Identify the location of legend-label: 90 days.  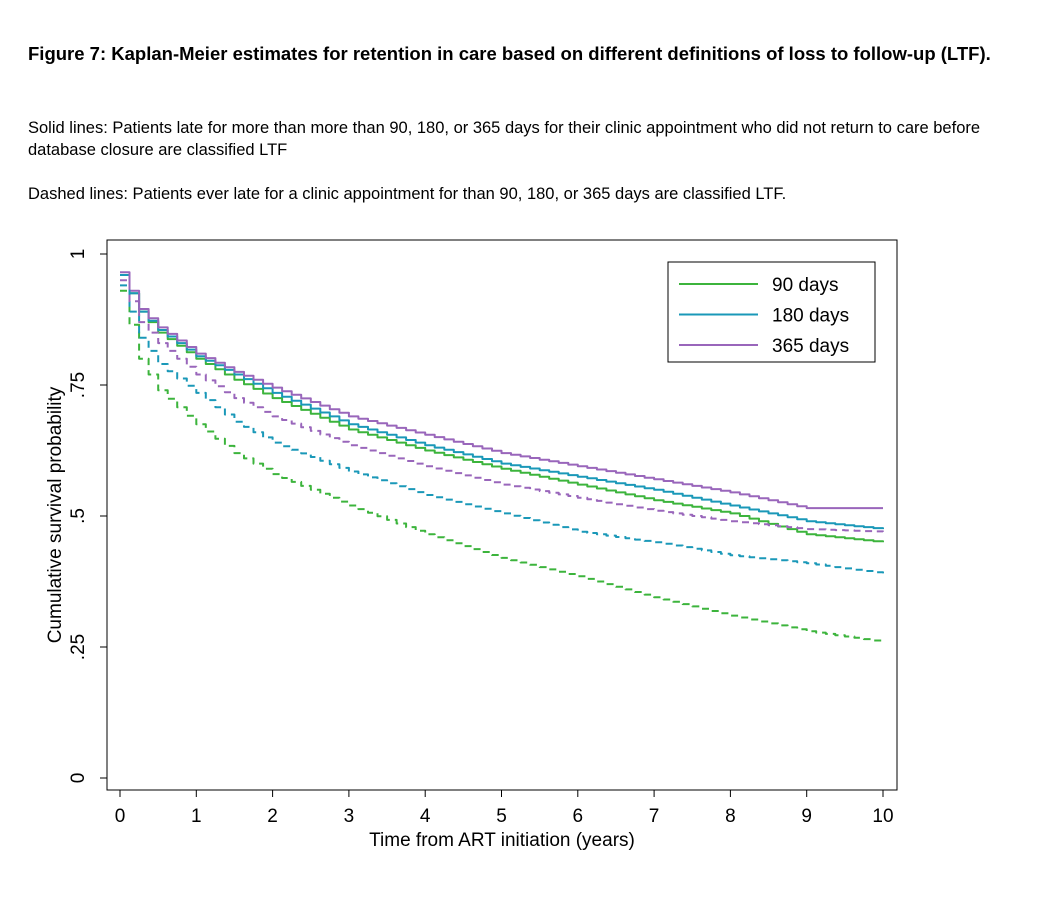
(805, 285).